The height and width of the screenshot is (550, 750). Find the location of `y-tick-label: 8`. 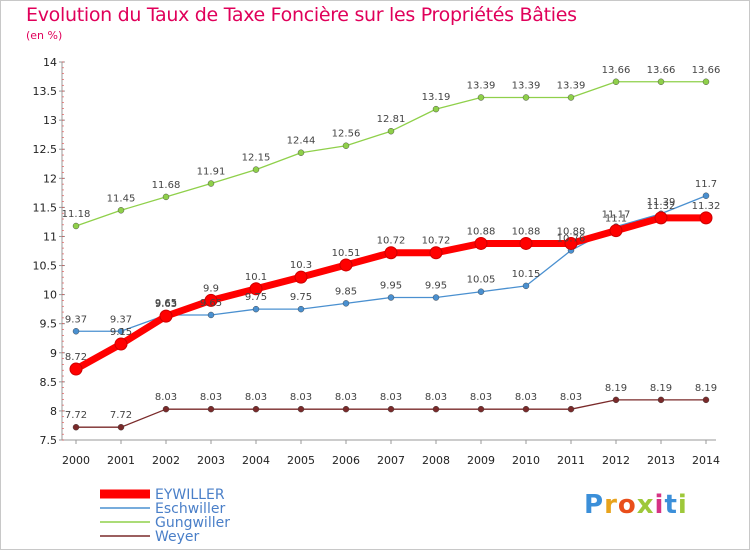

y-tick-label: 8 is located at coordinates (53, 411).